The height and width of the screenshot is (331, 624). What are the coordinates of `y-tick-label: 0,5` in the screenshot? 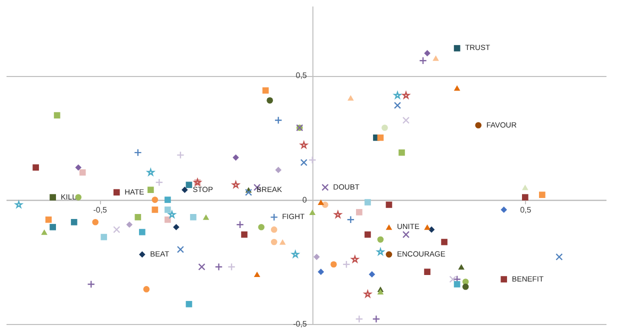 It's located at (302, 75).